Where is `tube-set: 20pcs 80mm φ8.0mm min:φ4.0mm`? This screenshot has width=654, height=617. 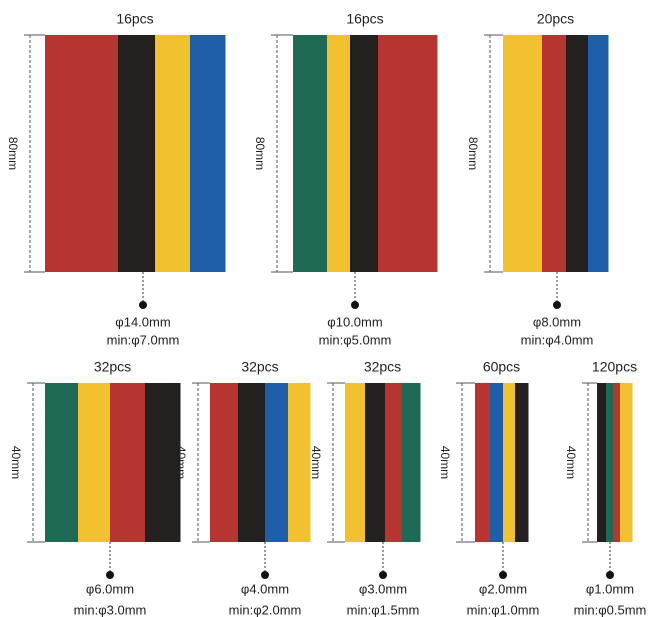
tube-set: 20pcs 80mm φ8.0mm min:φ4.0mm is located at coordinates (537, 179).